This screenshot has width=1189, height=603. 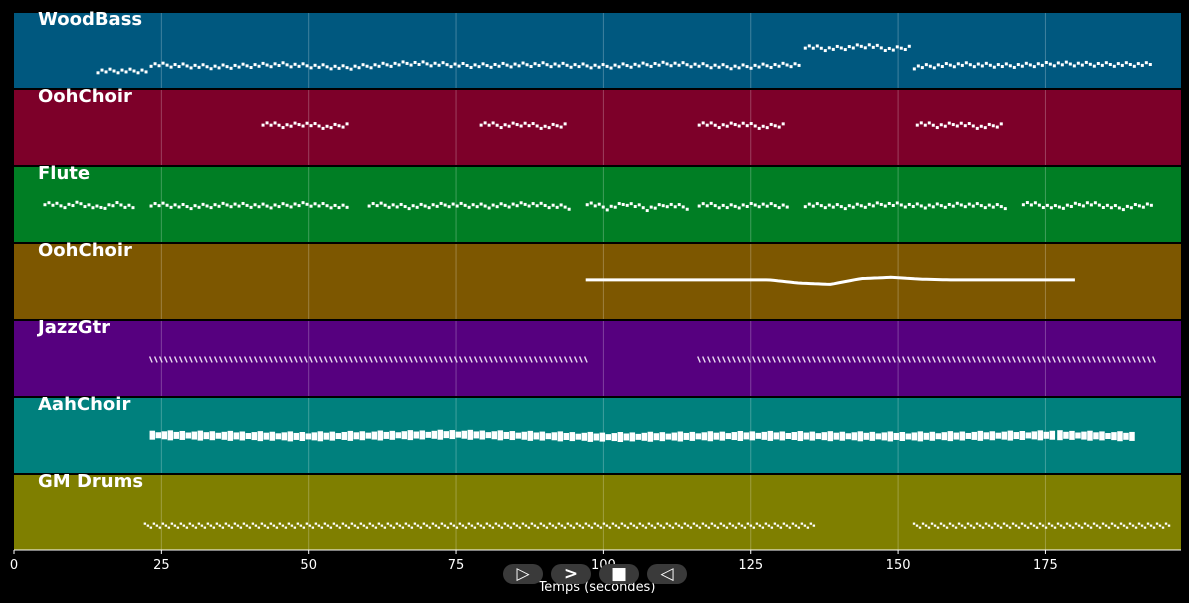 I want to click on stop-button: ■, so click(x=619, y=574).